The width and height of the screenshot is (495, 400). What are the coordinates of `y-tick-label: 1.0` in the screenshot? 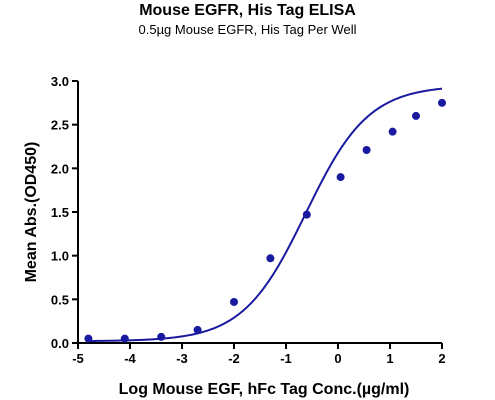 It's located at (60, 256).